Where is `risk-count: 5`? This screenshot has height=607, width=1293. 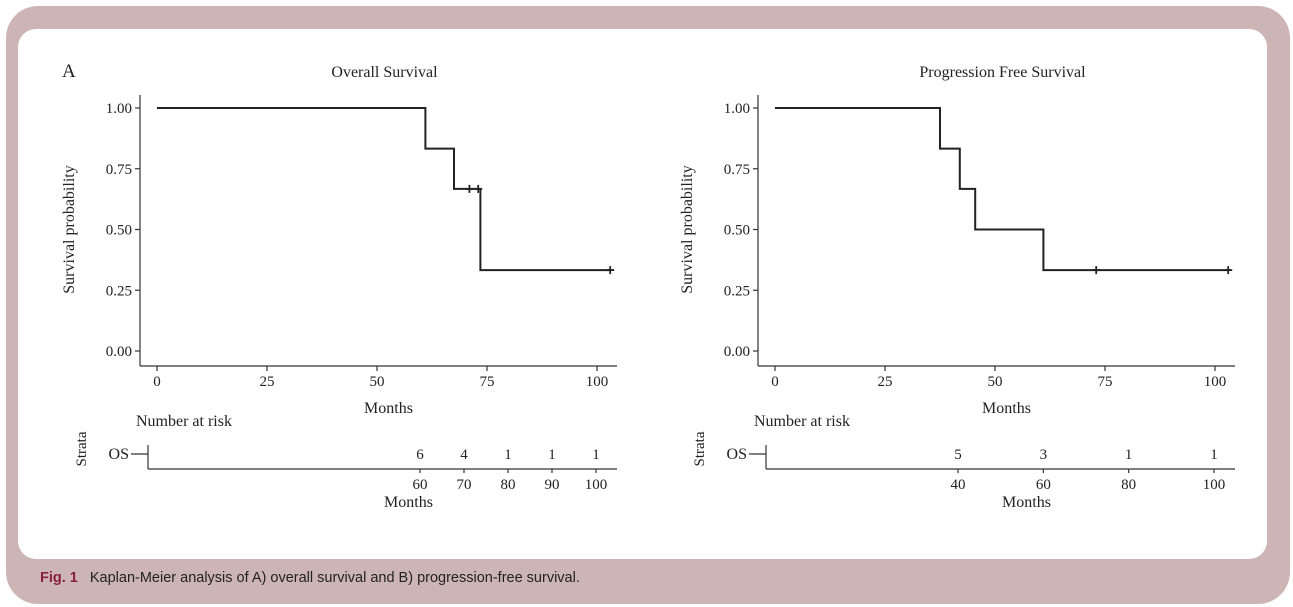
risk-count: 5 is located at coordinates (958, 455).